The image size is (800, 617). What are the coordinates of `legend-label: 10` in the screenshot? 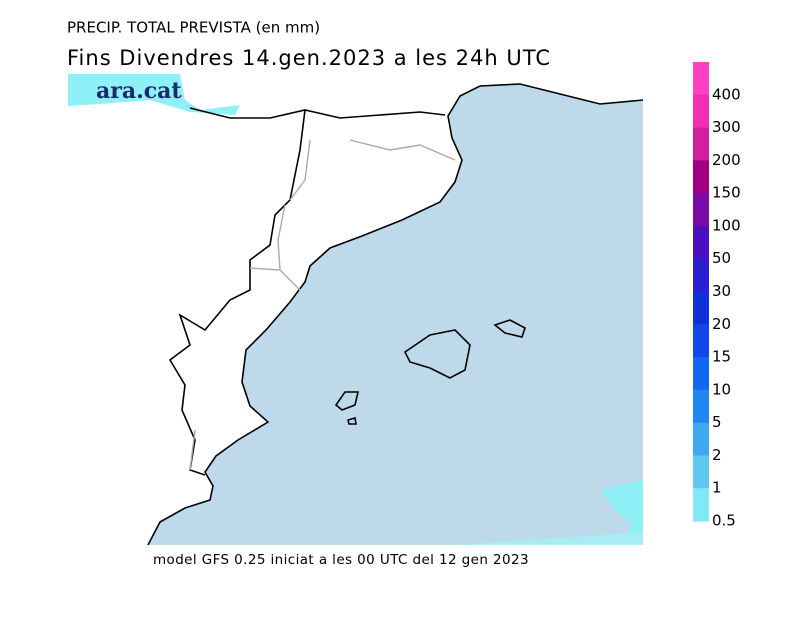 It's located at (721, 389).